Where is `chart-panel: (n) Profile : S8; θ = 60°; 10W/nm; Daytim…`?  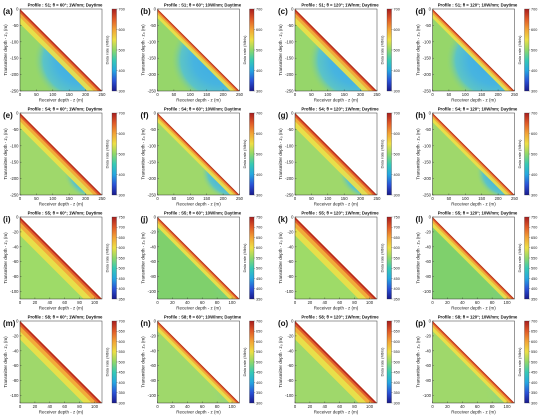 chart-panel: (n) Profile : S8; θ = 60°; 10W/nm; Daytim… is located at coordinates (202, 365).